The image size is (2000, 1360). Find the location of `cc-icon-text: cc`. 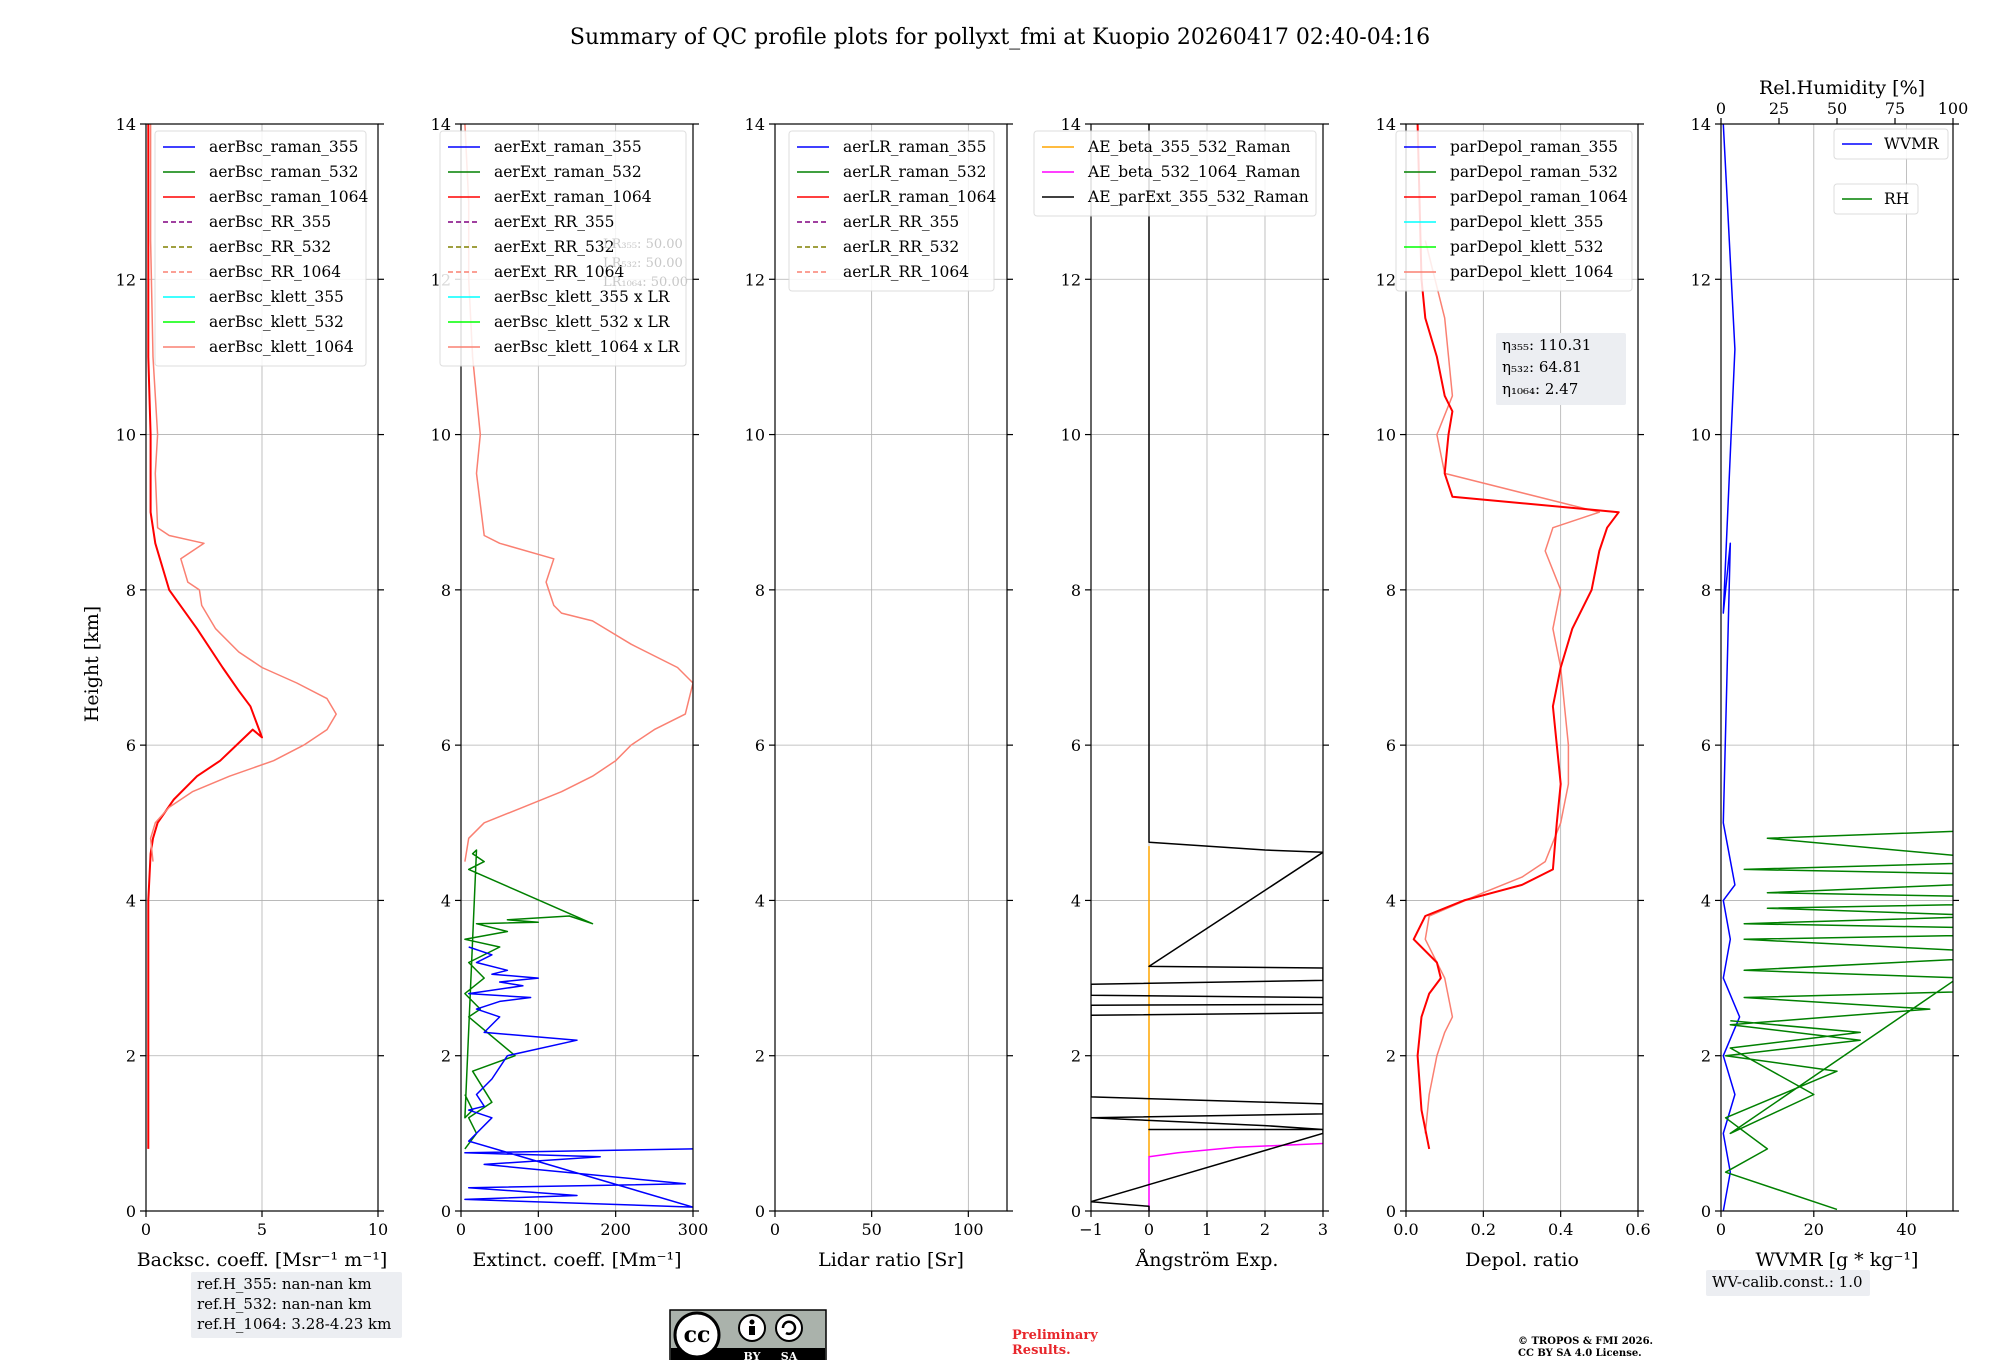

cc-icon-text: cc is located at coordinates (697, 1335).